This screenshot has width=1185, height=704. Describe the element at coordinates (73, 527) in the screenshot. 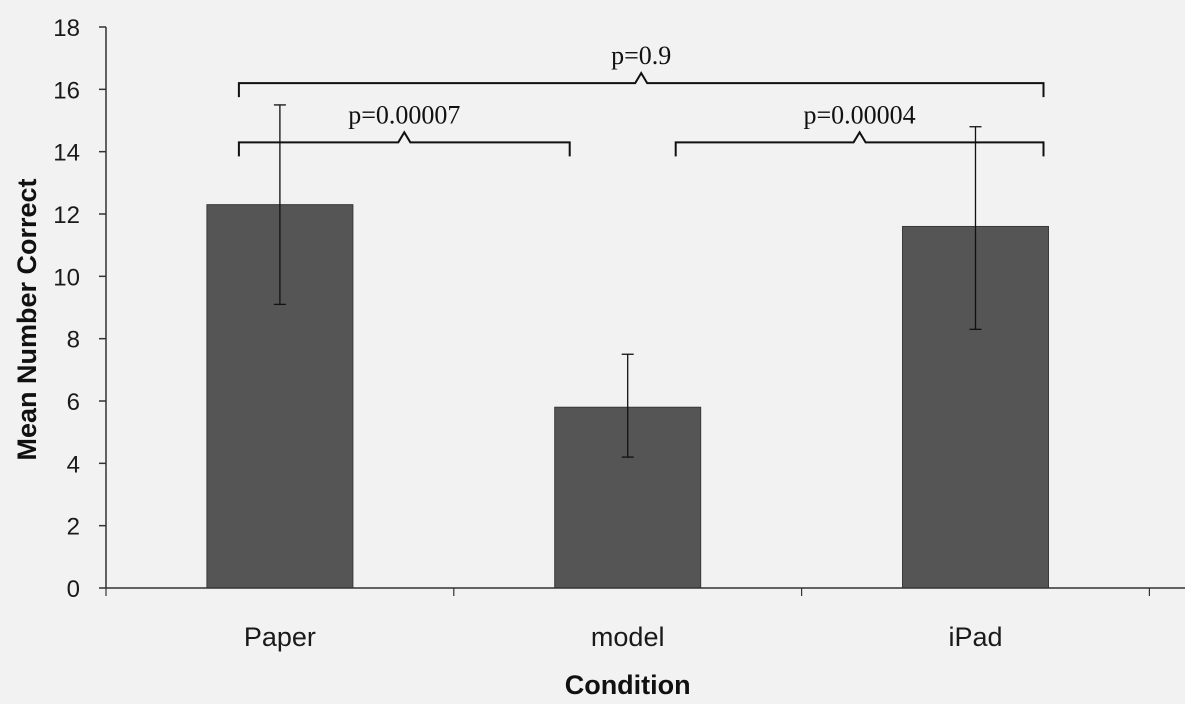

I see `y-tick-label: 2` at that location.